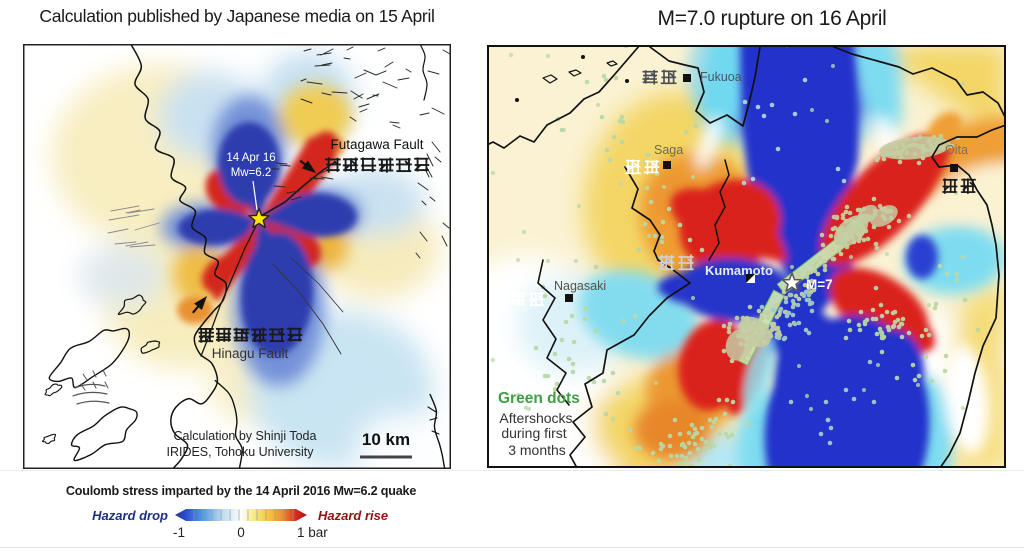 The height and width of the screenshot is (554, 1024). I want to click on svg-text: Aftershocks, so click(535, 418).